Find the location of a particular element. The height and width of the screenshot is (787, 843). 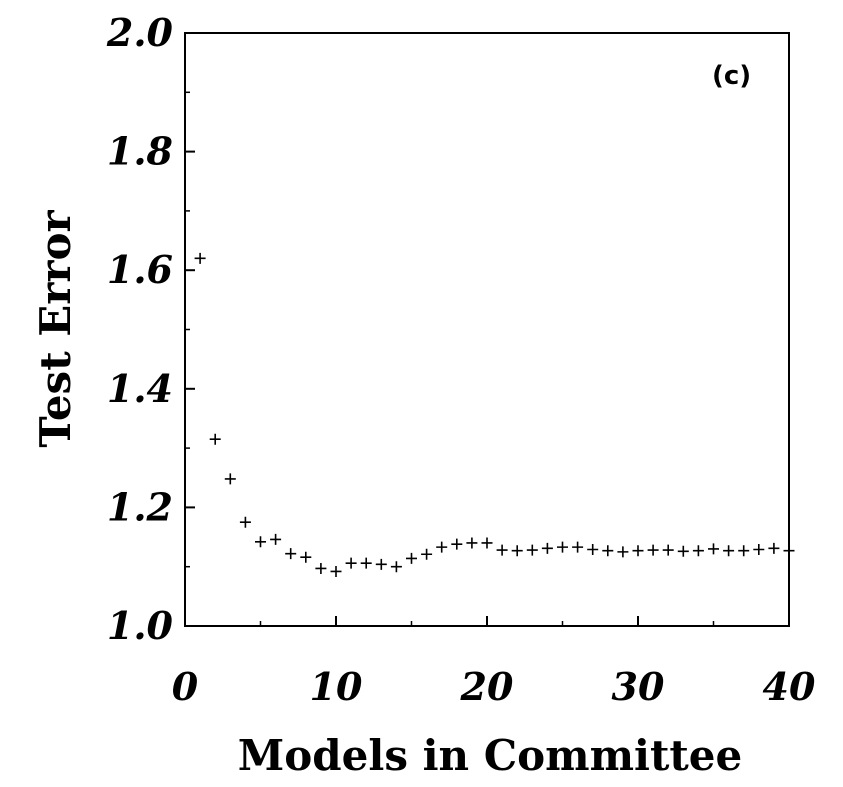

y-tick-label: 1.6 is located at coordinates (140, 269).